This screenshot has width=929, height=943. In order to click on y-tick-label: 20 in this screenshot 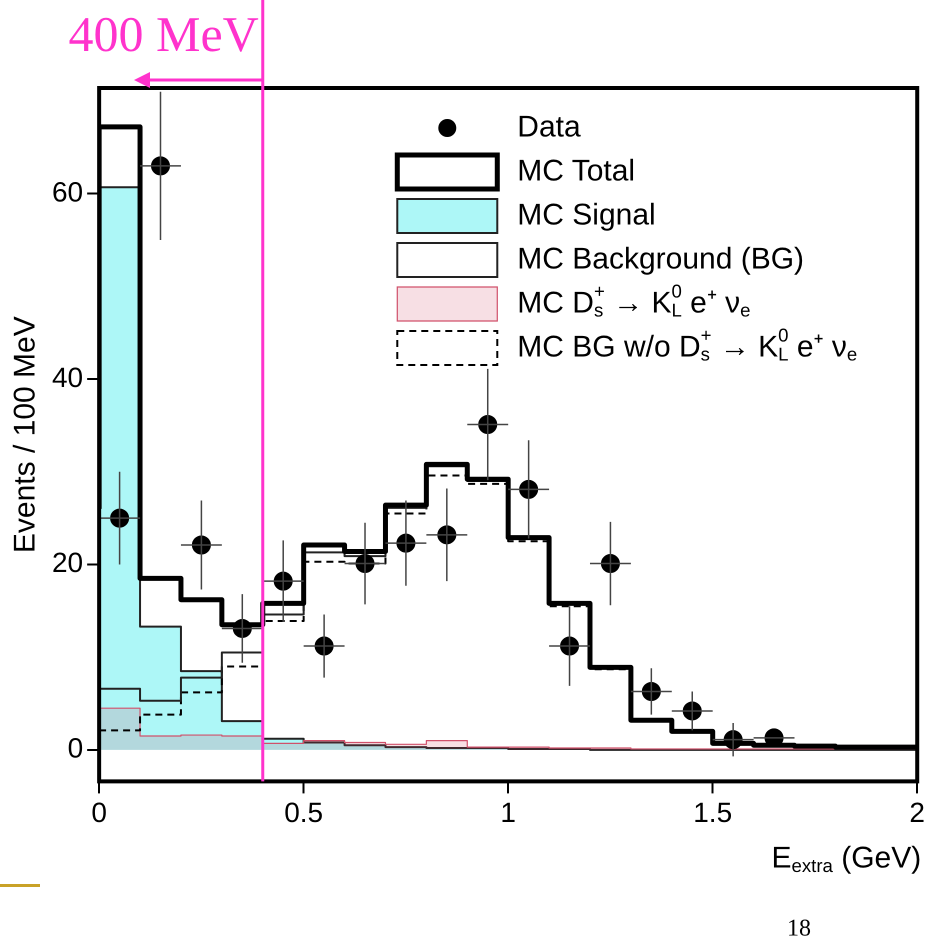, I will do `click(68, 562)`.